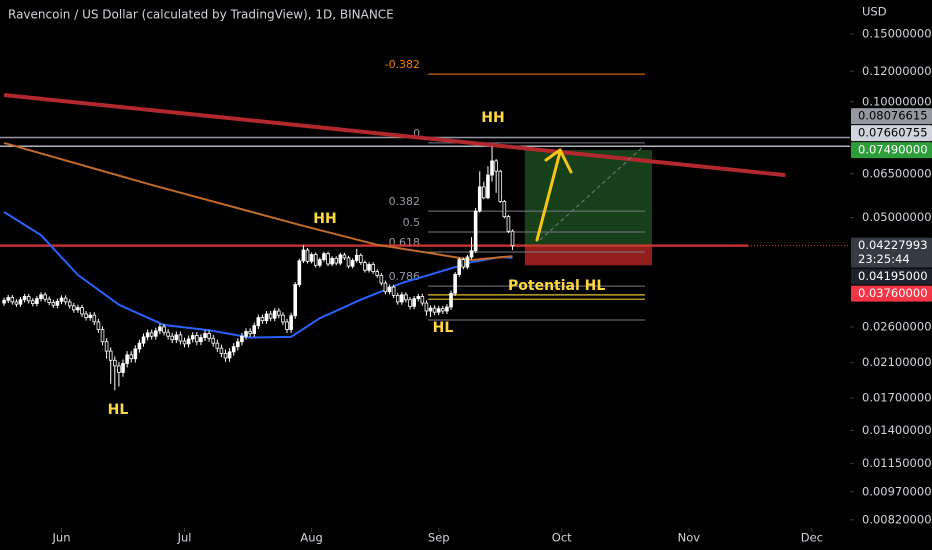  What do you see at coordinates (897, 430) in the screenshot?
I see `y-tick-label: 0.01400000` at bounding box center [897, 430].